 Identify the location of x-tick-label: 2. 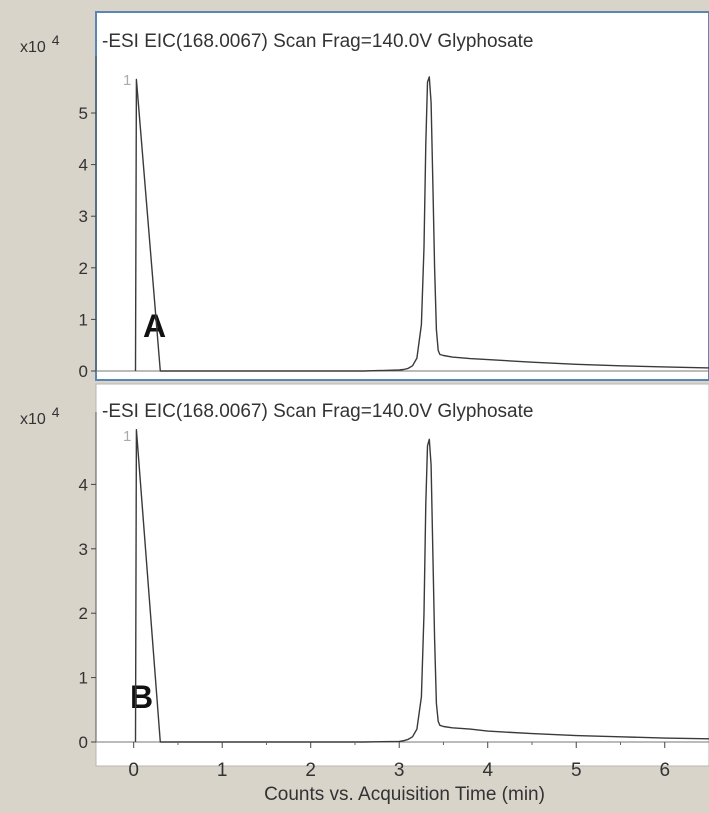
(310, 770).